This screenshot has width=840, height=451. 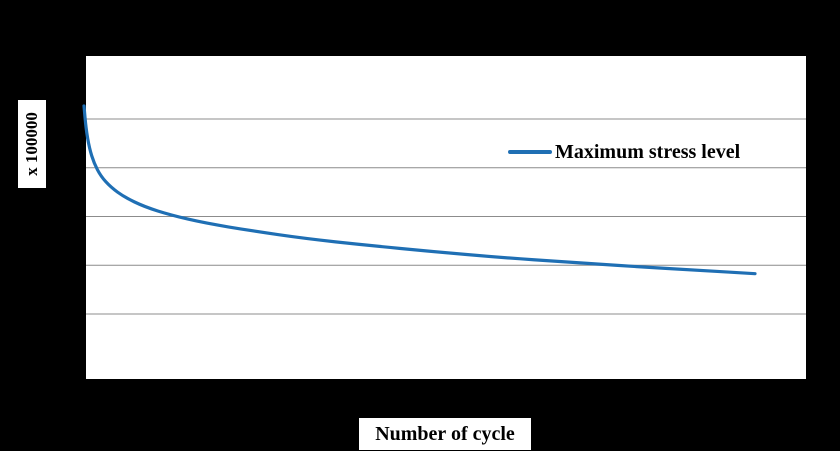 I want to click on x-axis-label: Number of cycle, so click(x=445, y=434).